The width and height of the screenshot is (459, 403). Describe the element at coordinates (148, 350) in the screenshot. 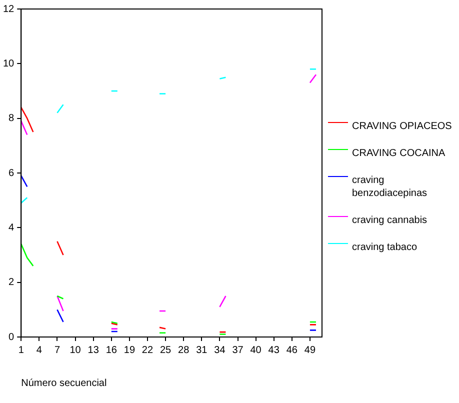

I see `x-tick-label: 22` at that location.